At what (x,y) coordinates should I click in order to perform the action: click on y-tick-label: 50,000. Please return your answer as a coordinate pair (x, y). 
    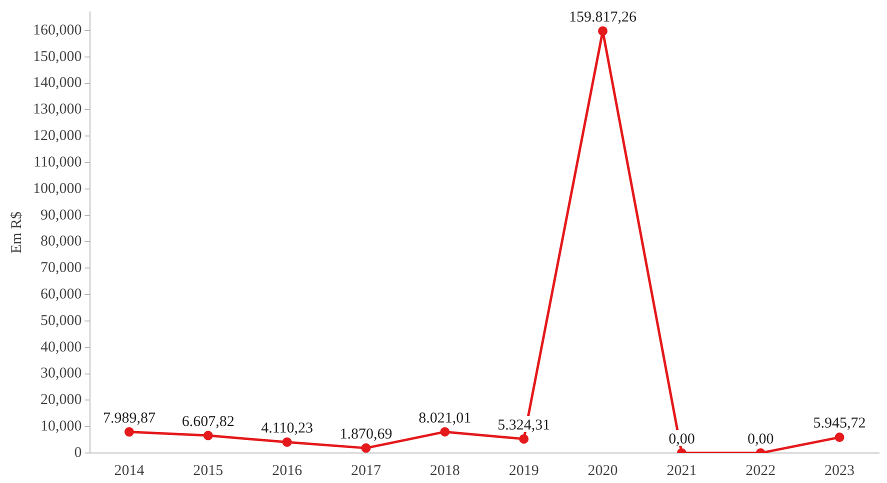
    Looking at the image, I should click on (61, 320).